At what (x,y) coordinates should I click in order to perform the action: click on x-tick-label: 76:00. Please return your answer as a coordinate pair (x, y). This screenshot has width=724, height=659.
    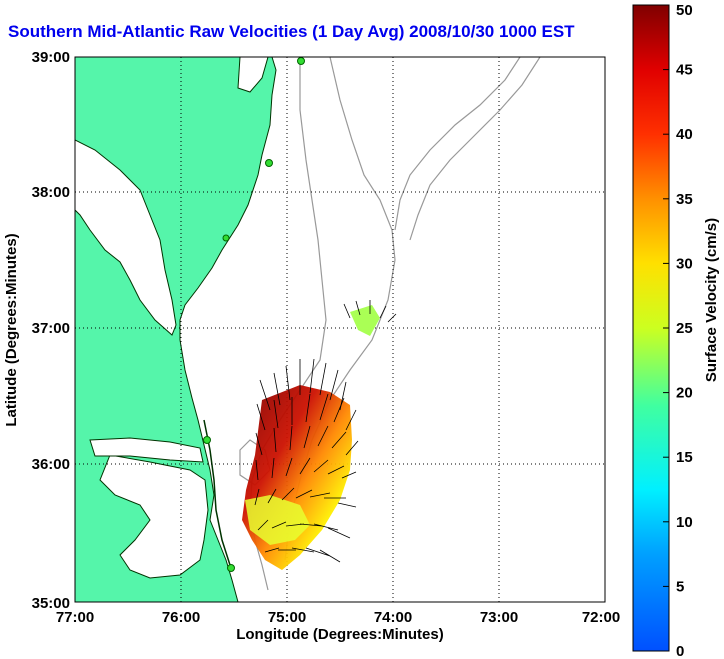
    Looking at the image, I should click on (181, 617).